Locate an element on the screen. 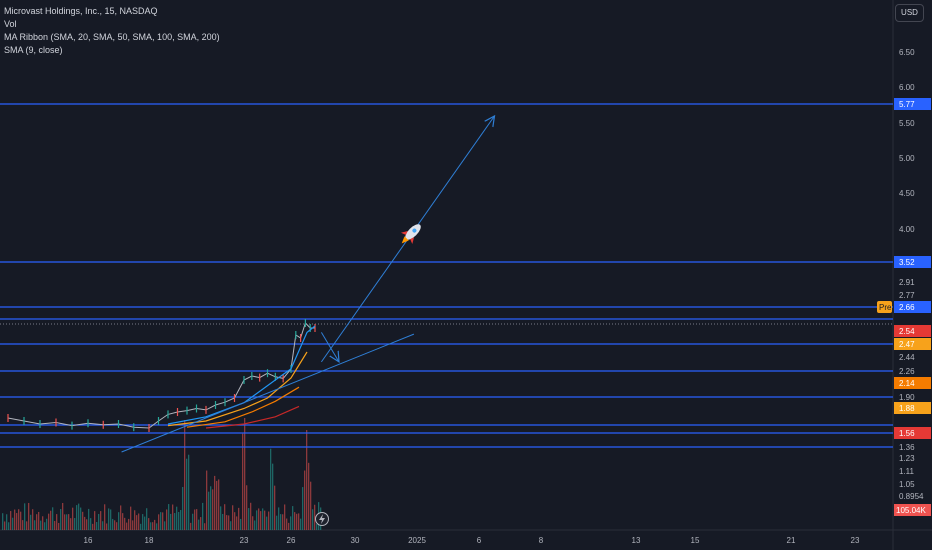  price-line is located at coordinates (161, 375).